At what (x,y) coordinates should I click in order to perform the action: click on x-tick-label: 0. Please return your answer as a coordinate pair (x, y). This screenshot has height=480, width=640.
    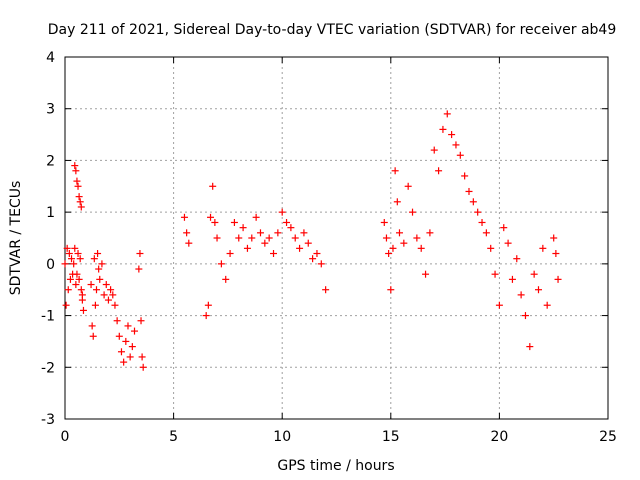
    Looking at the image, I should click on (65, 437).